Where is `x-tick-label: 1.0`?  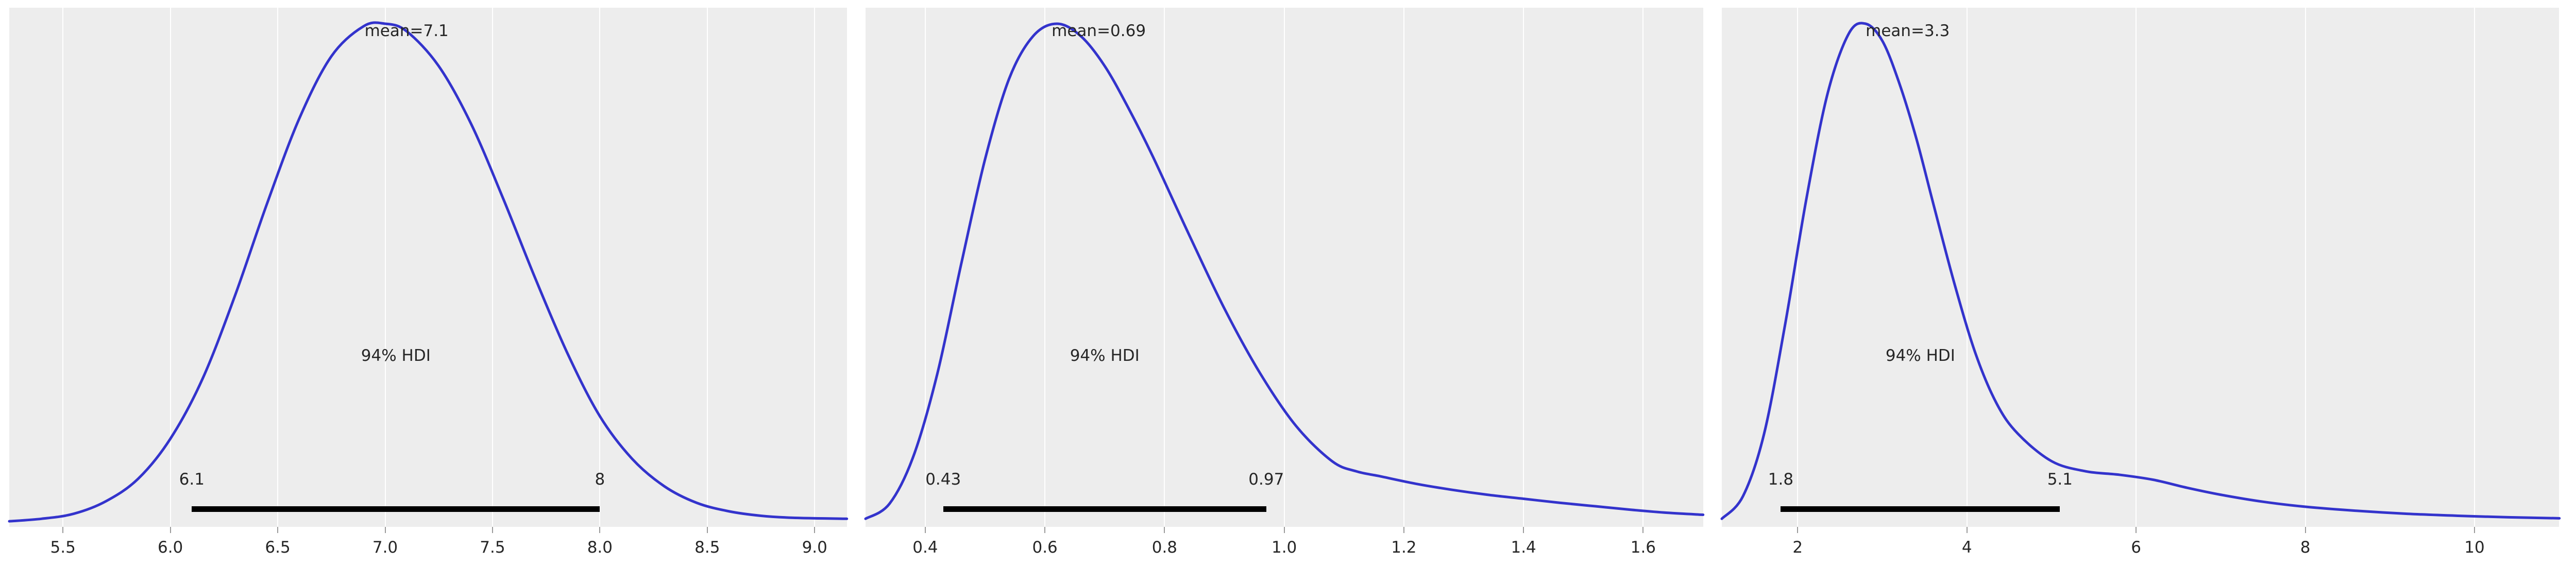
x-tick-label: 1.0 is located at coordinates (1284, 547).